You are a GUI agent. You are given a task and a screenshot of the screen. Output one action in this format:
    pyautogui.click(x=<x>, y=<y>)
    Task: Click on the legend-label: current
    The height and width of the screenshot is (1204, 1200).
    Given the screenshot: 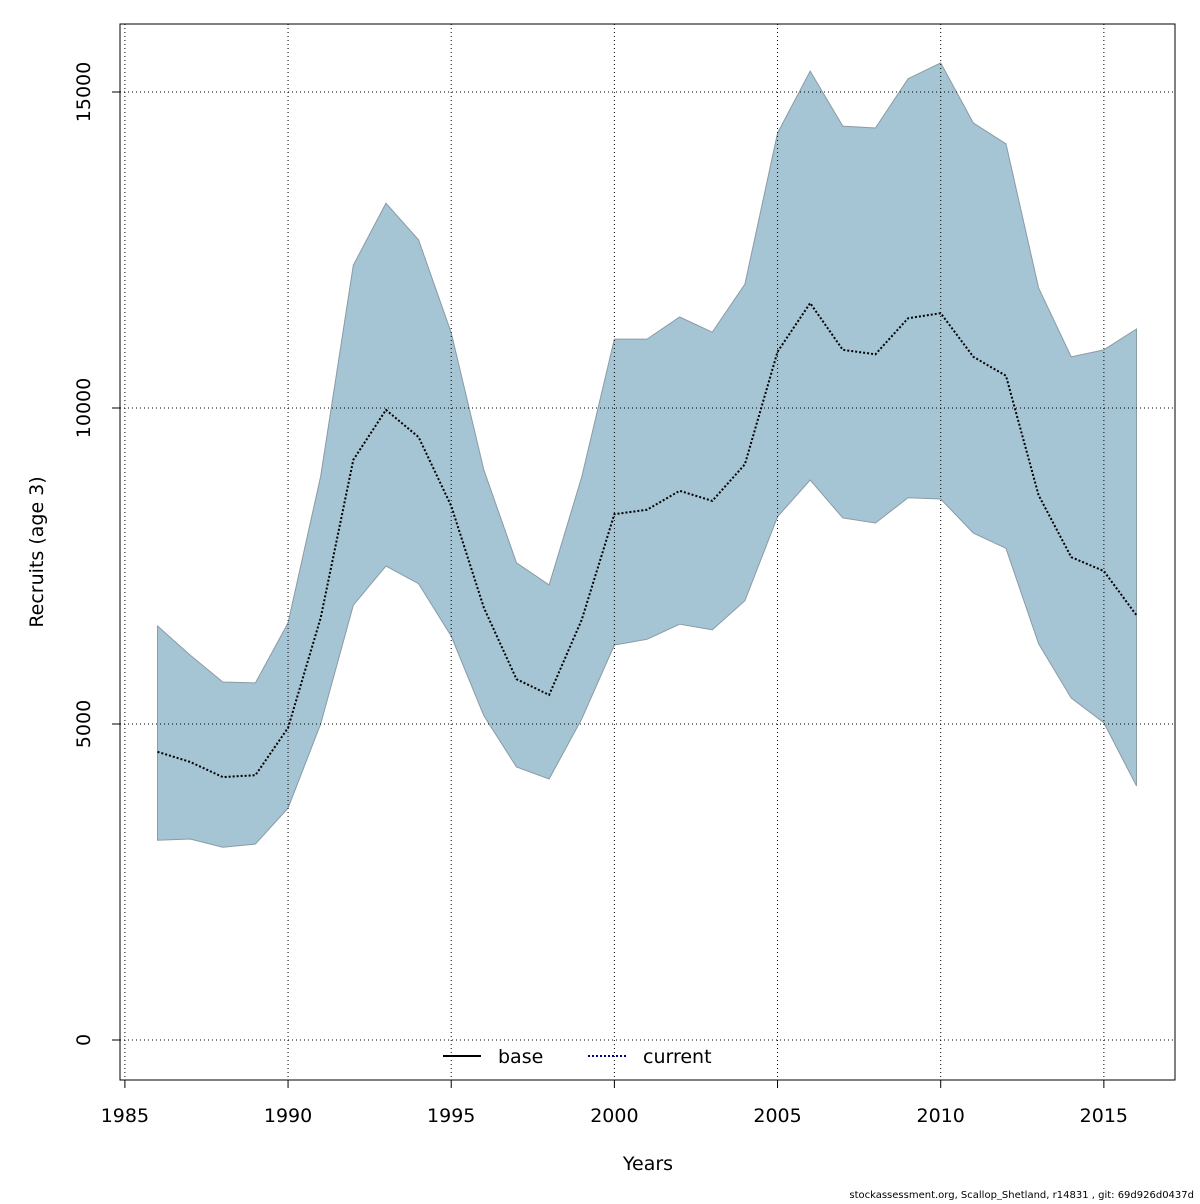 What is the action you would take?
    pyautogui.click(x=677, y=1057)
    